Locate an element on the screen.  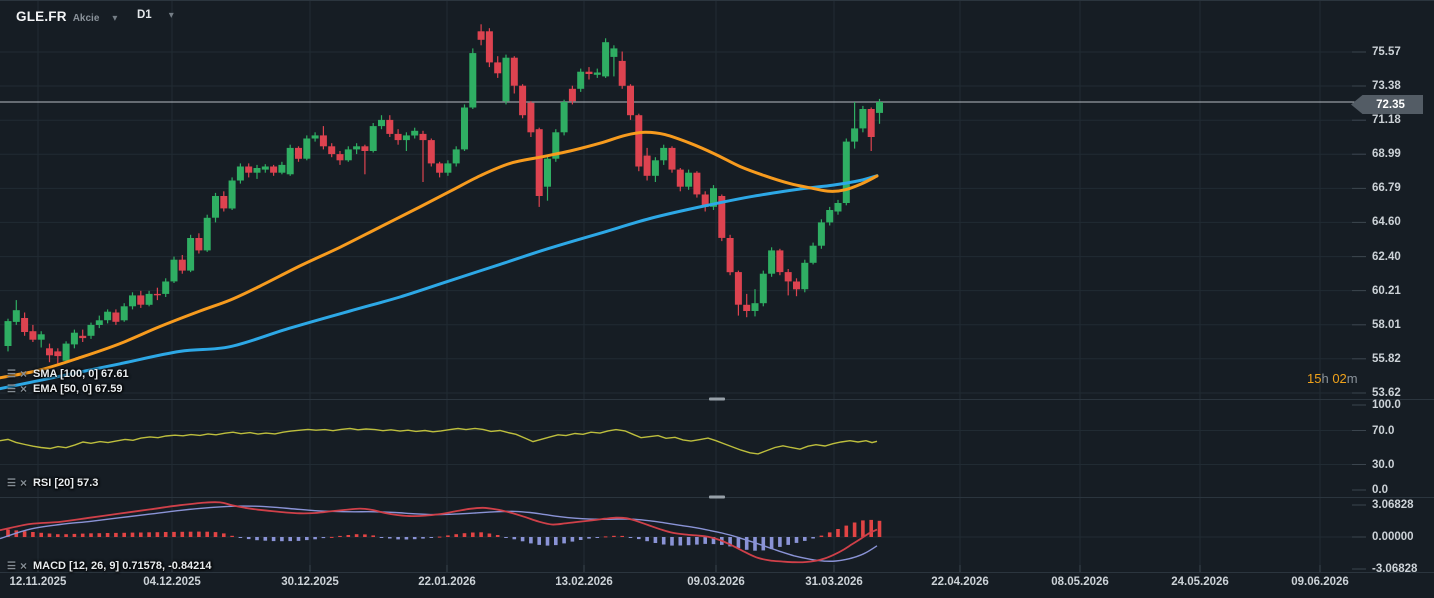
timeframe-value: D1 is located at coordinates (144, 15).